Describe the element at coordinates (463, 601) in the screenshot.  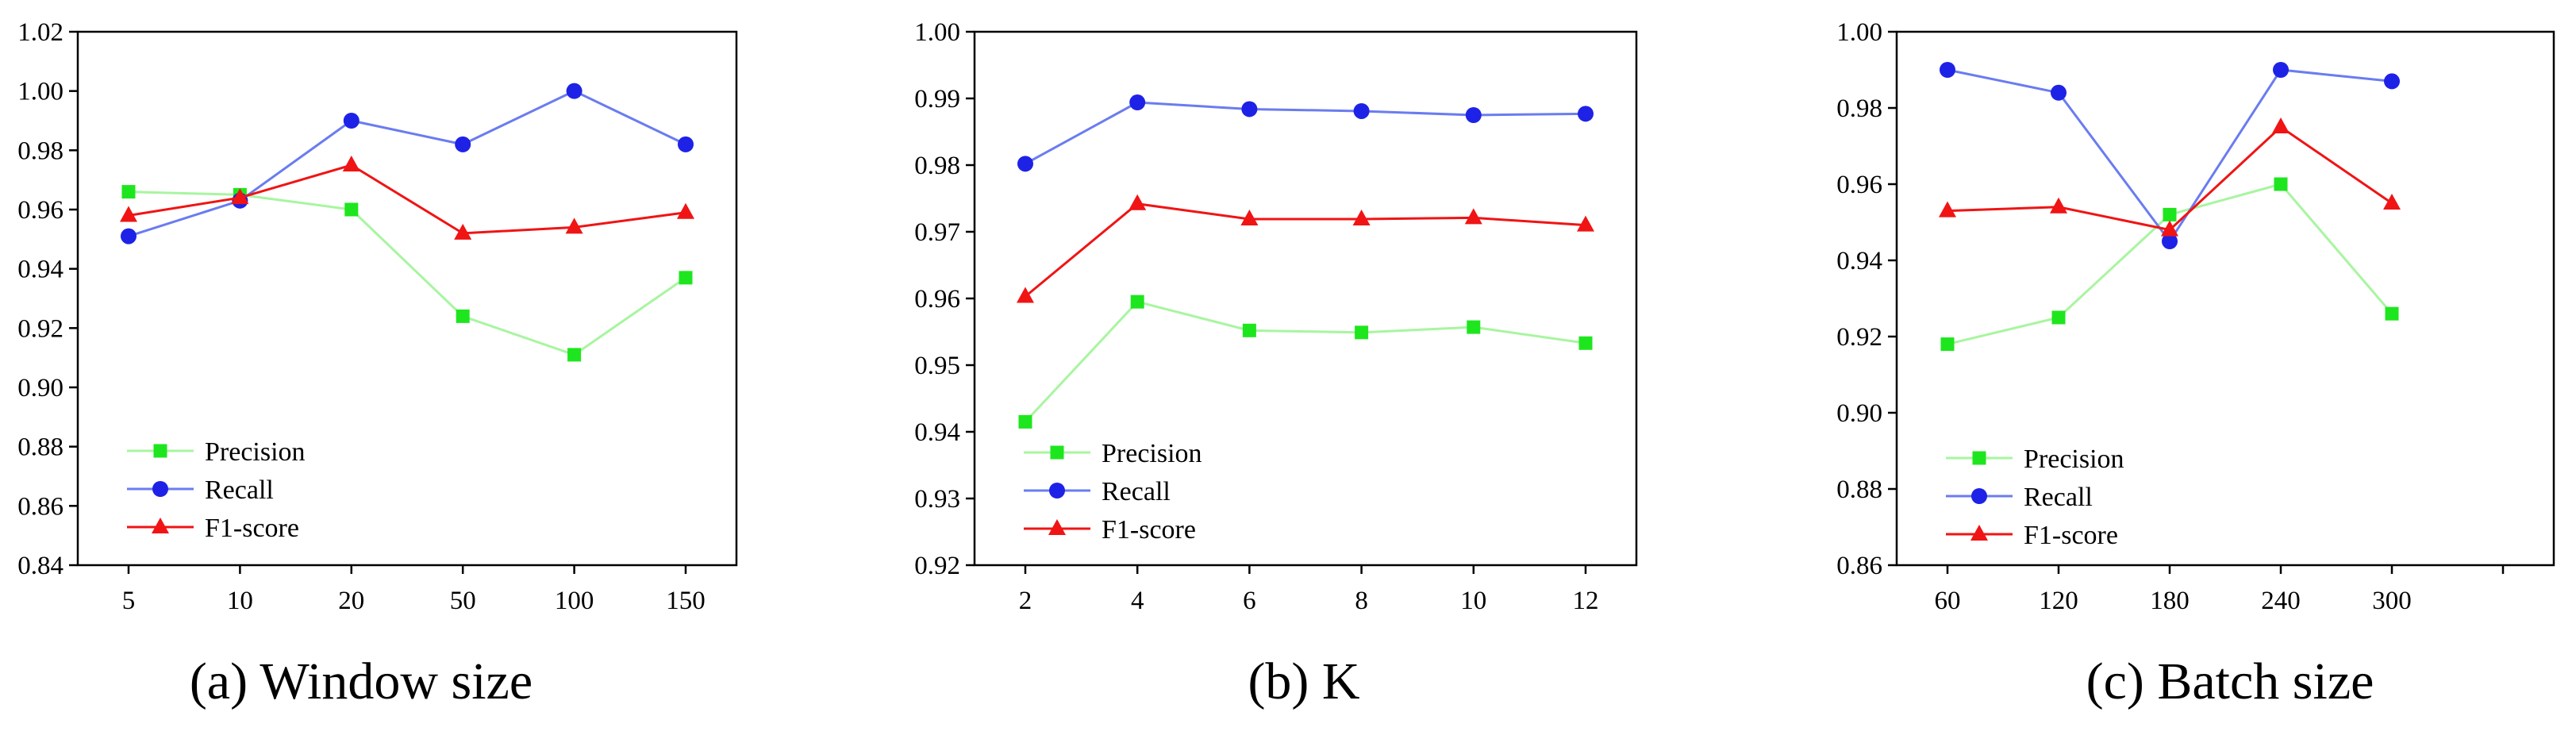
I see `x-tick-label: 50` at that location.